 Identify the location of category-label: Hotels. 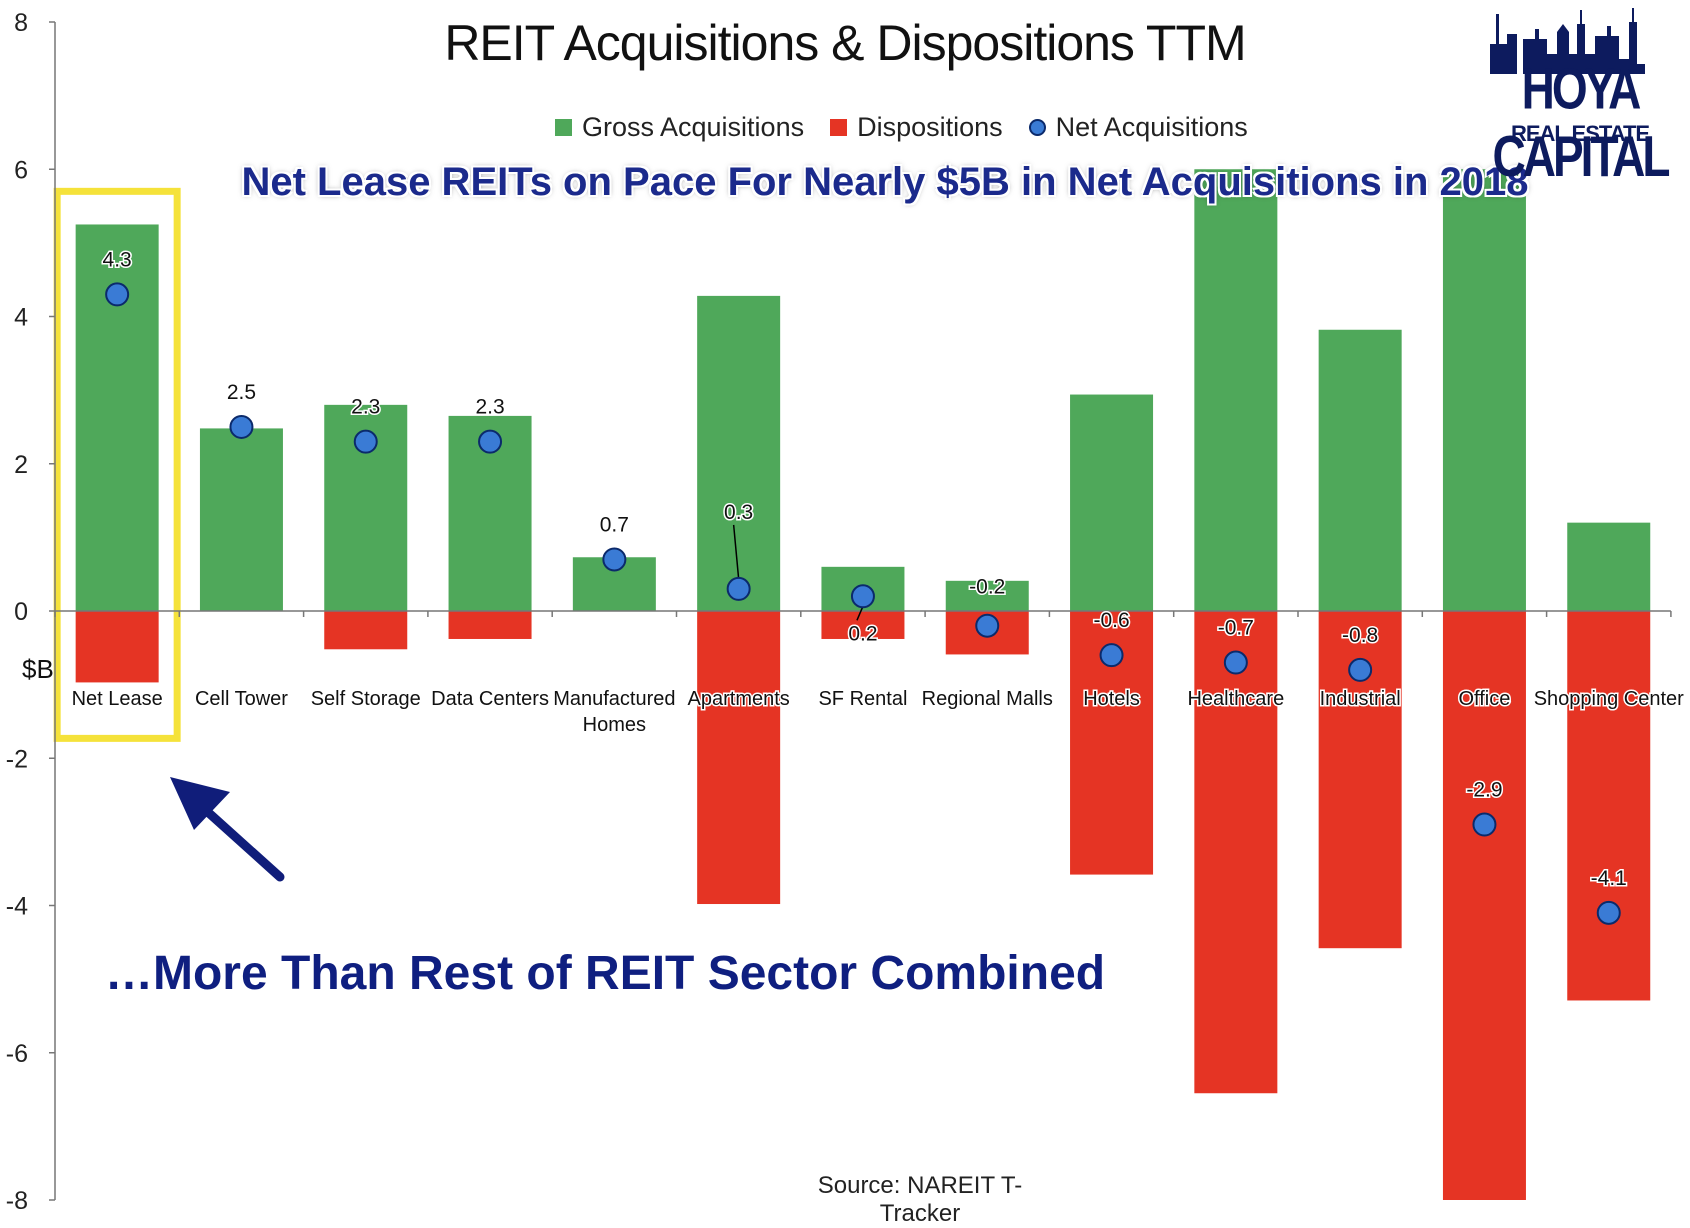
(1111, 699).